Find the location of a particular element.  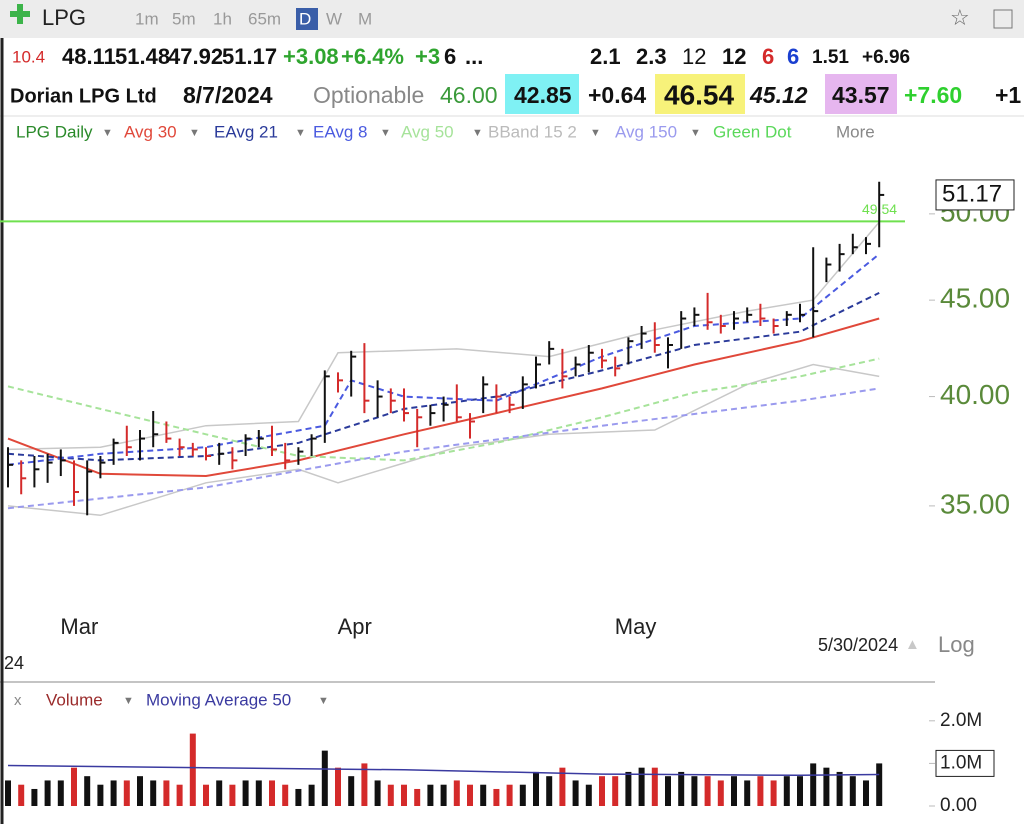

quote-value: +3.08 is located at coordinates (311, 56).